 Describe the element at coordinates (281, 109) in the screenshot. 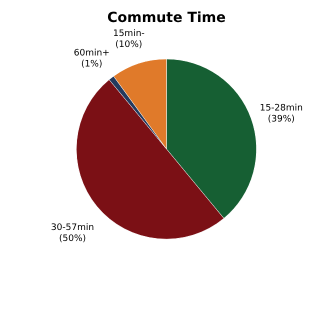

I see `slice-label: 15-28min` at that location.